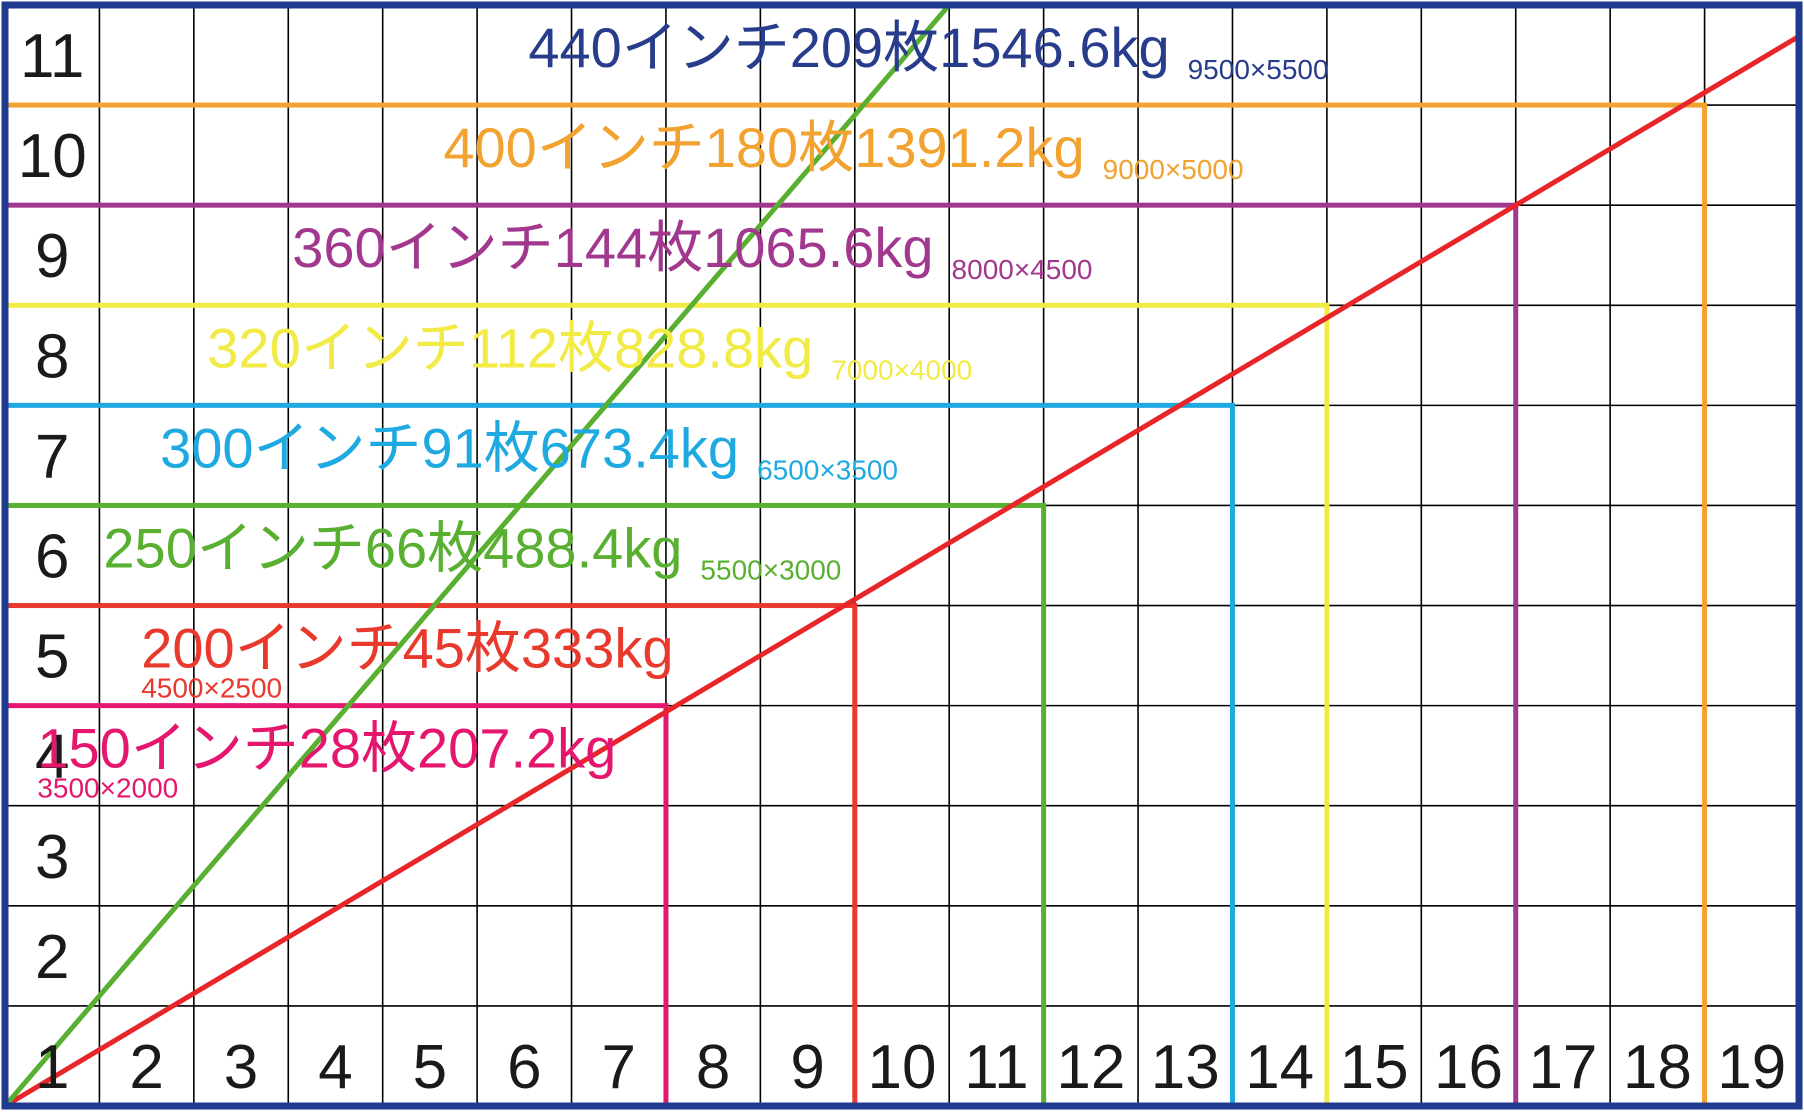  Describe the element at coordinates (392, 548) in the screenshot. I see `screen-label-3: 250インチ66枚488.4kg` at that location.